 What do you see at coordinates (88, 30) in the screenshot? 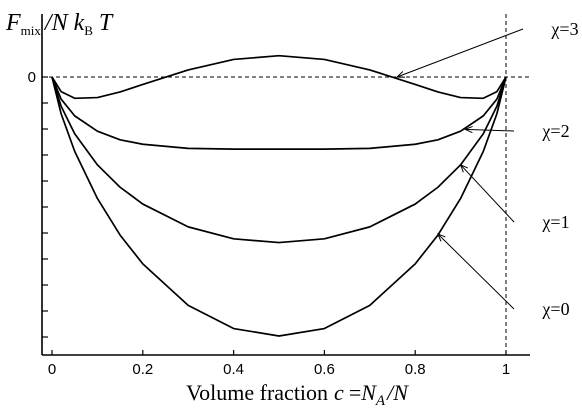
I see `y-label-sub-b: B` at bounding box center [88, 30].